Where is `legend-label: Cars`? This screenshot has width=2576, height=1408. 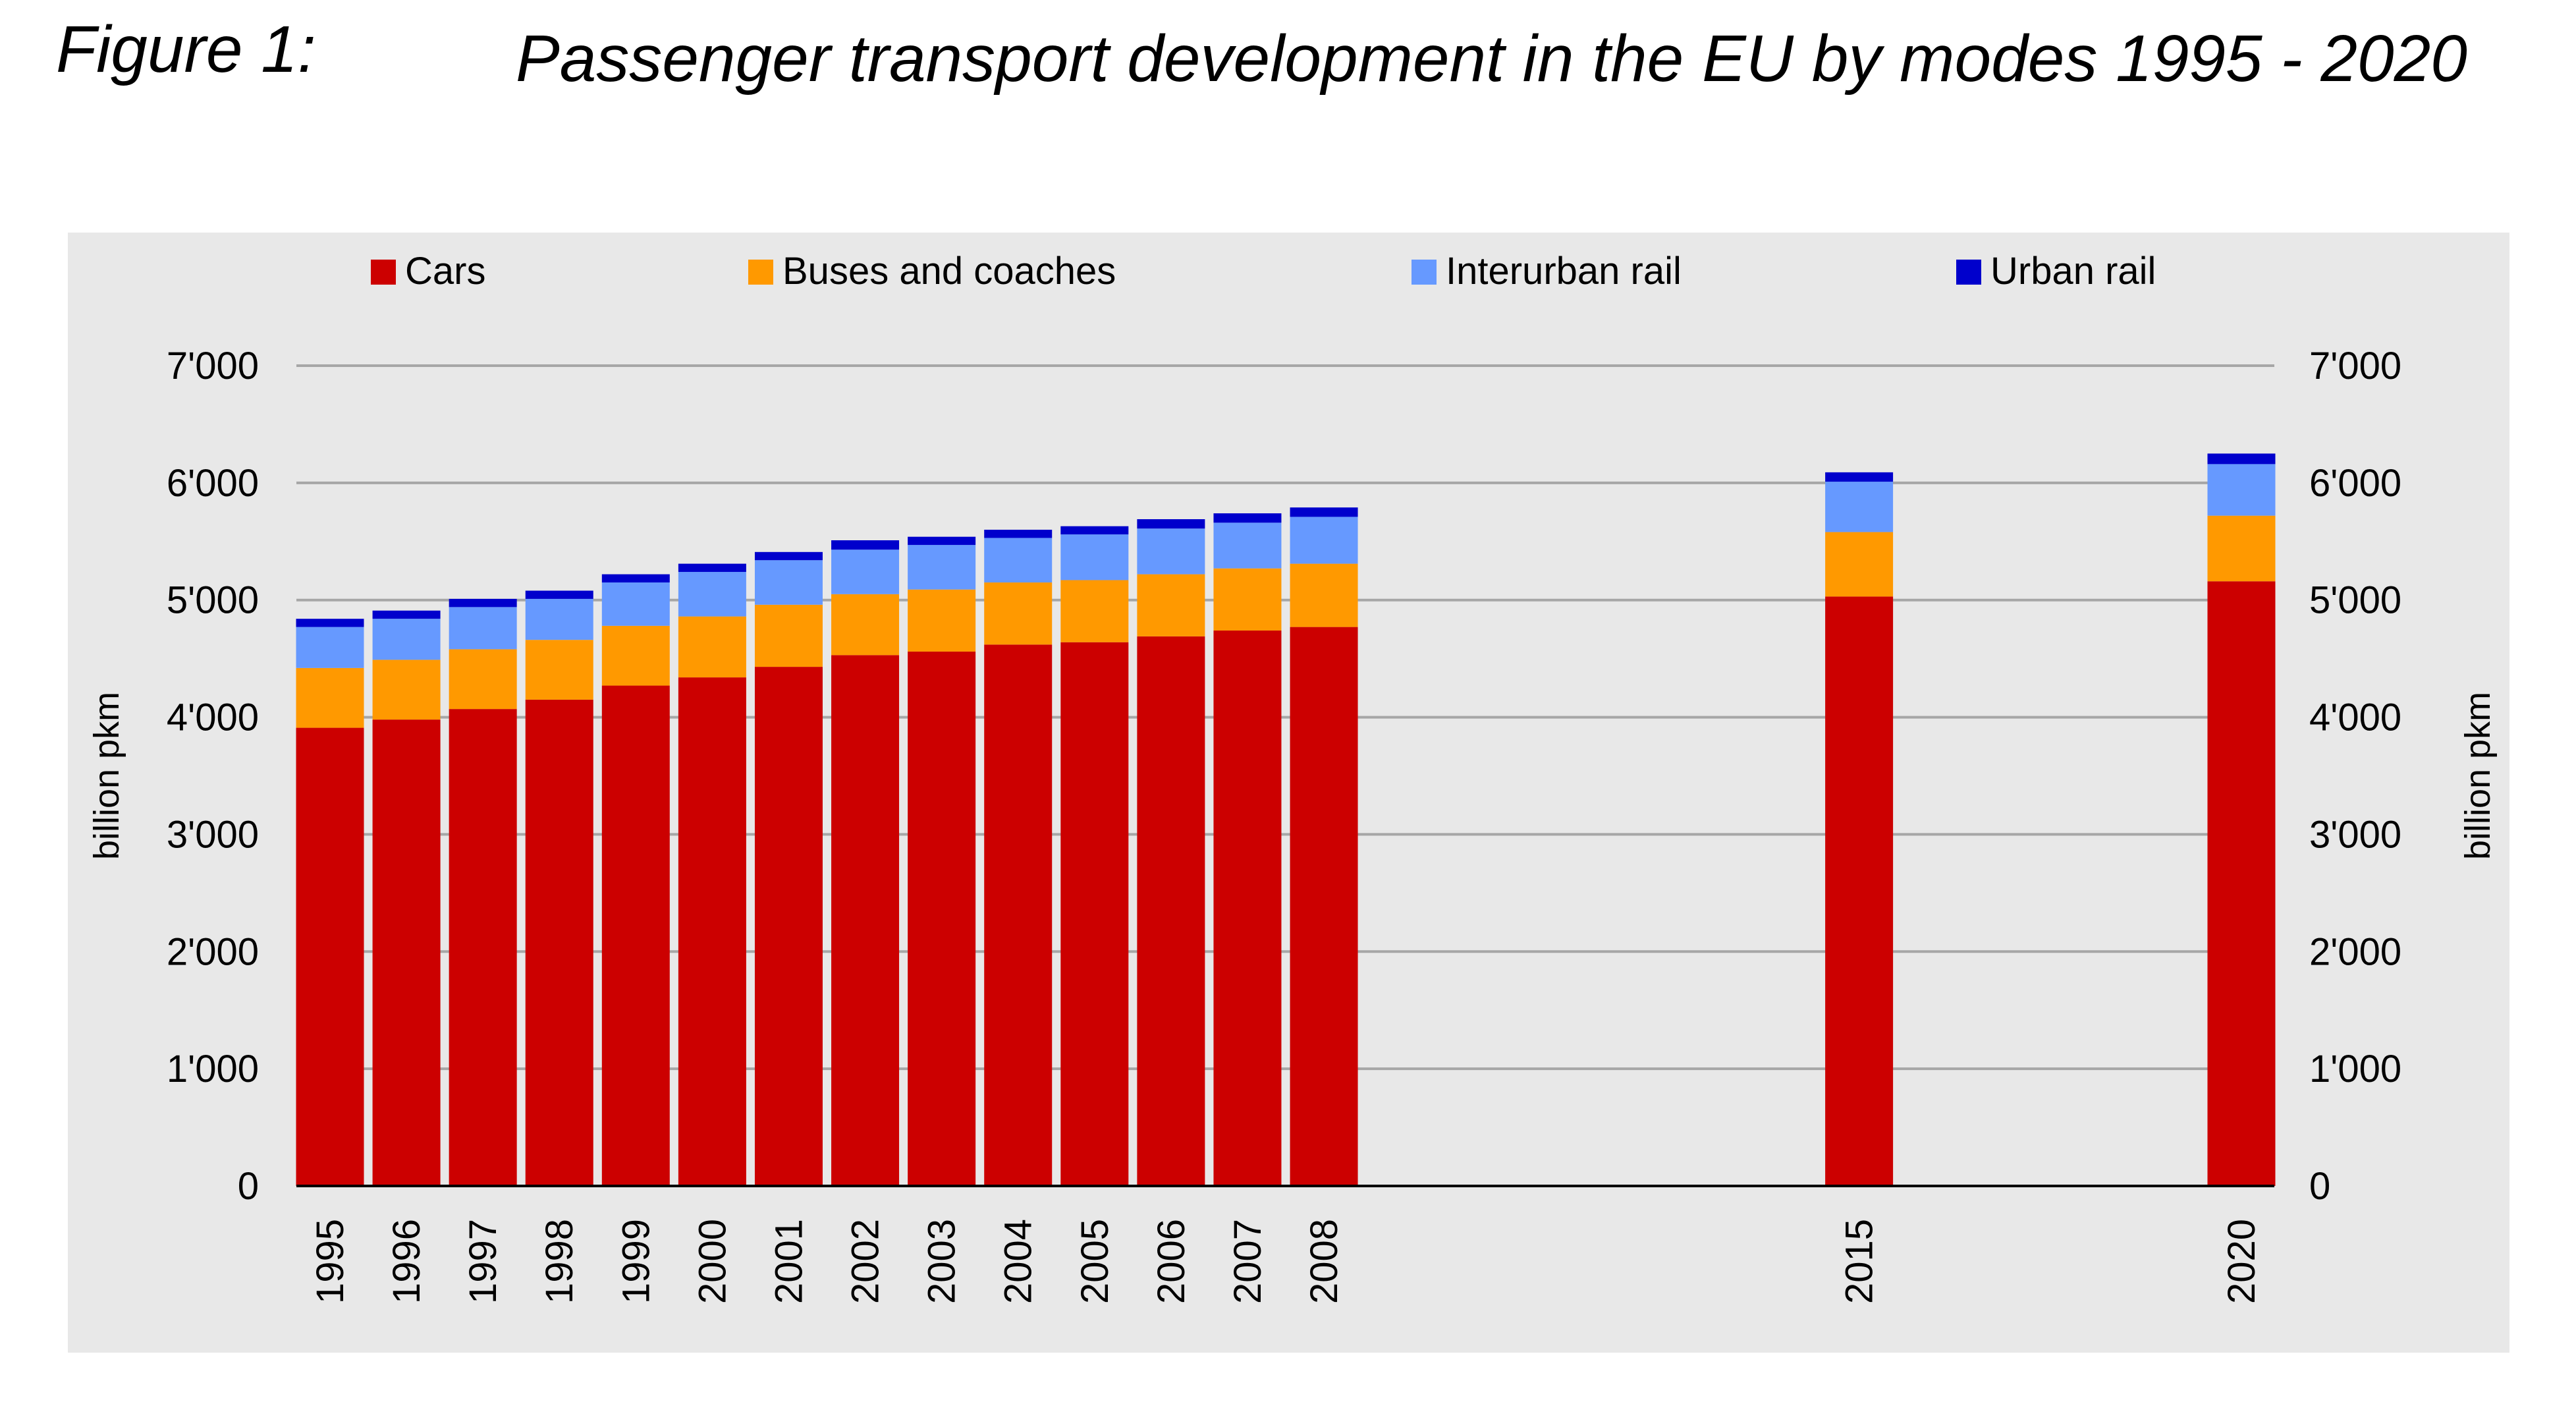
legend-label: Cars is located at coordinates (445, 271).